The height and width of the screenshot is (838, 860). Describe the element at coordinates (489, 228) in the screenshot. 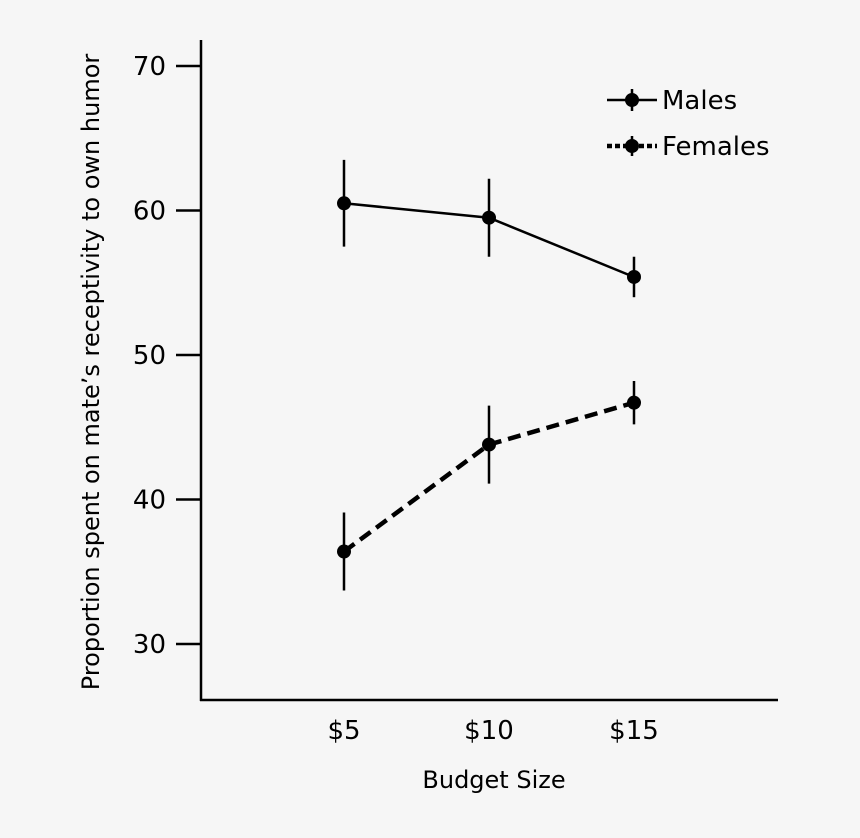

I see `series-males` at that location.